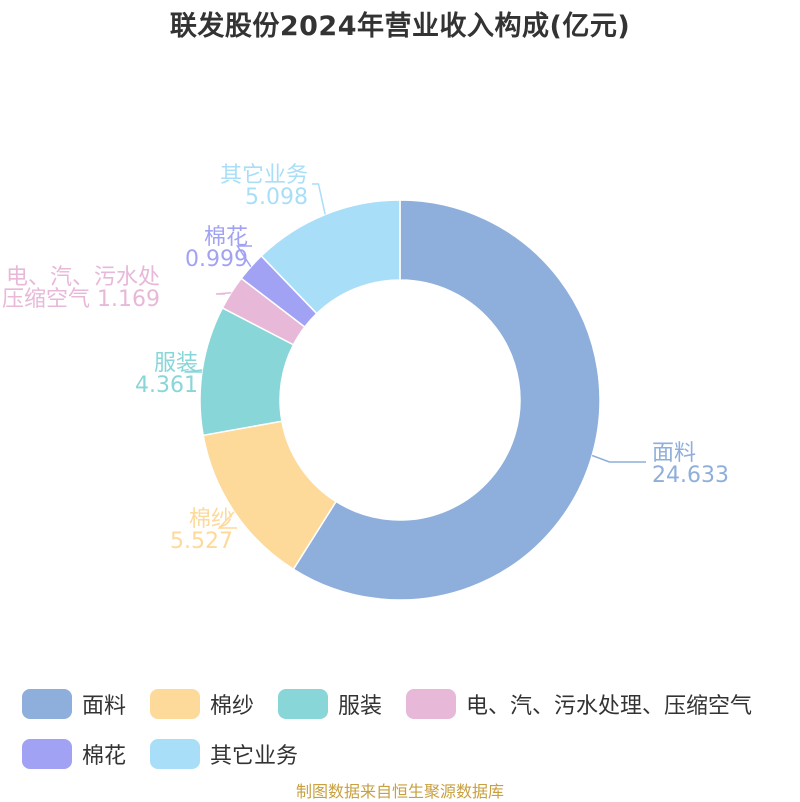  I want to click on slice-value: 压缩空气 1.169, so click(81, 299).